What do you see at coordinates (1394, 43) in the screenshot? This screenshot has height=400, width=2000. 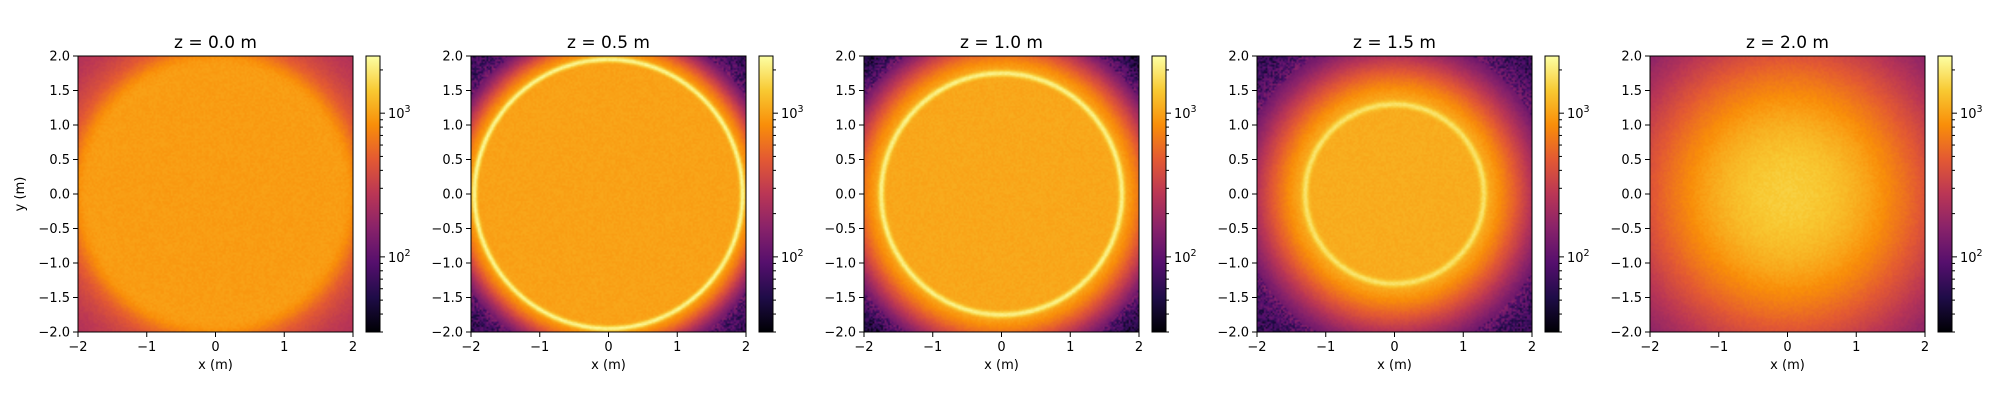 I see `panel-title: z = 1.5 m` at bounding box center [1394, 43].